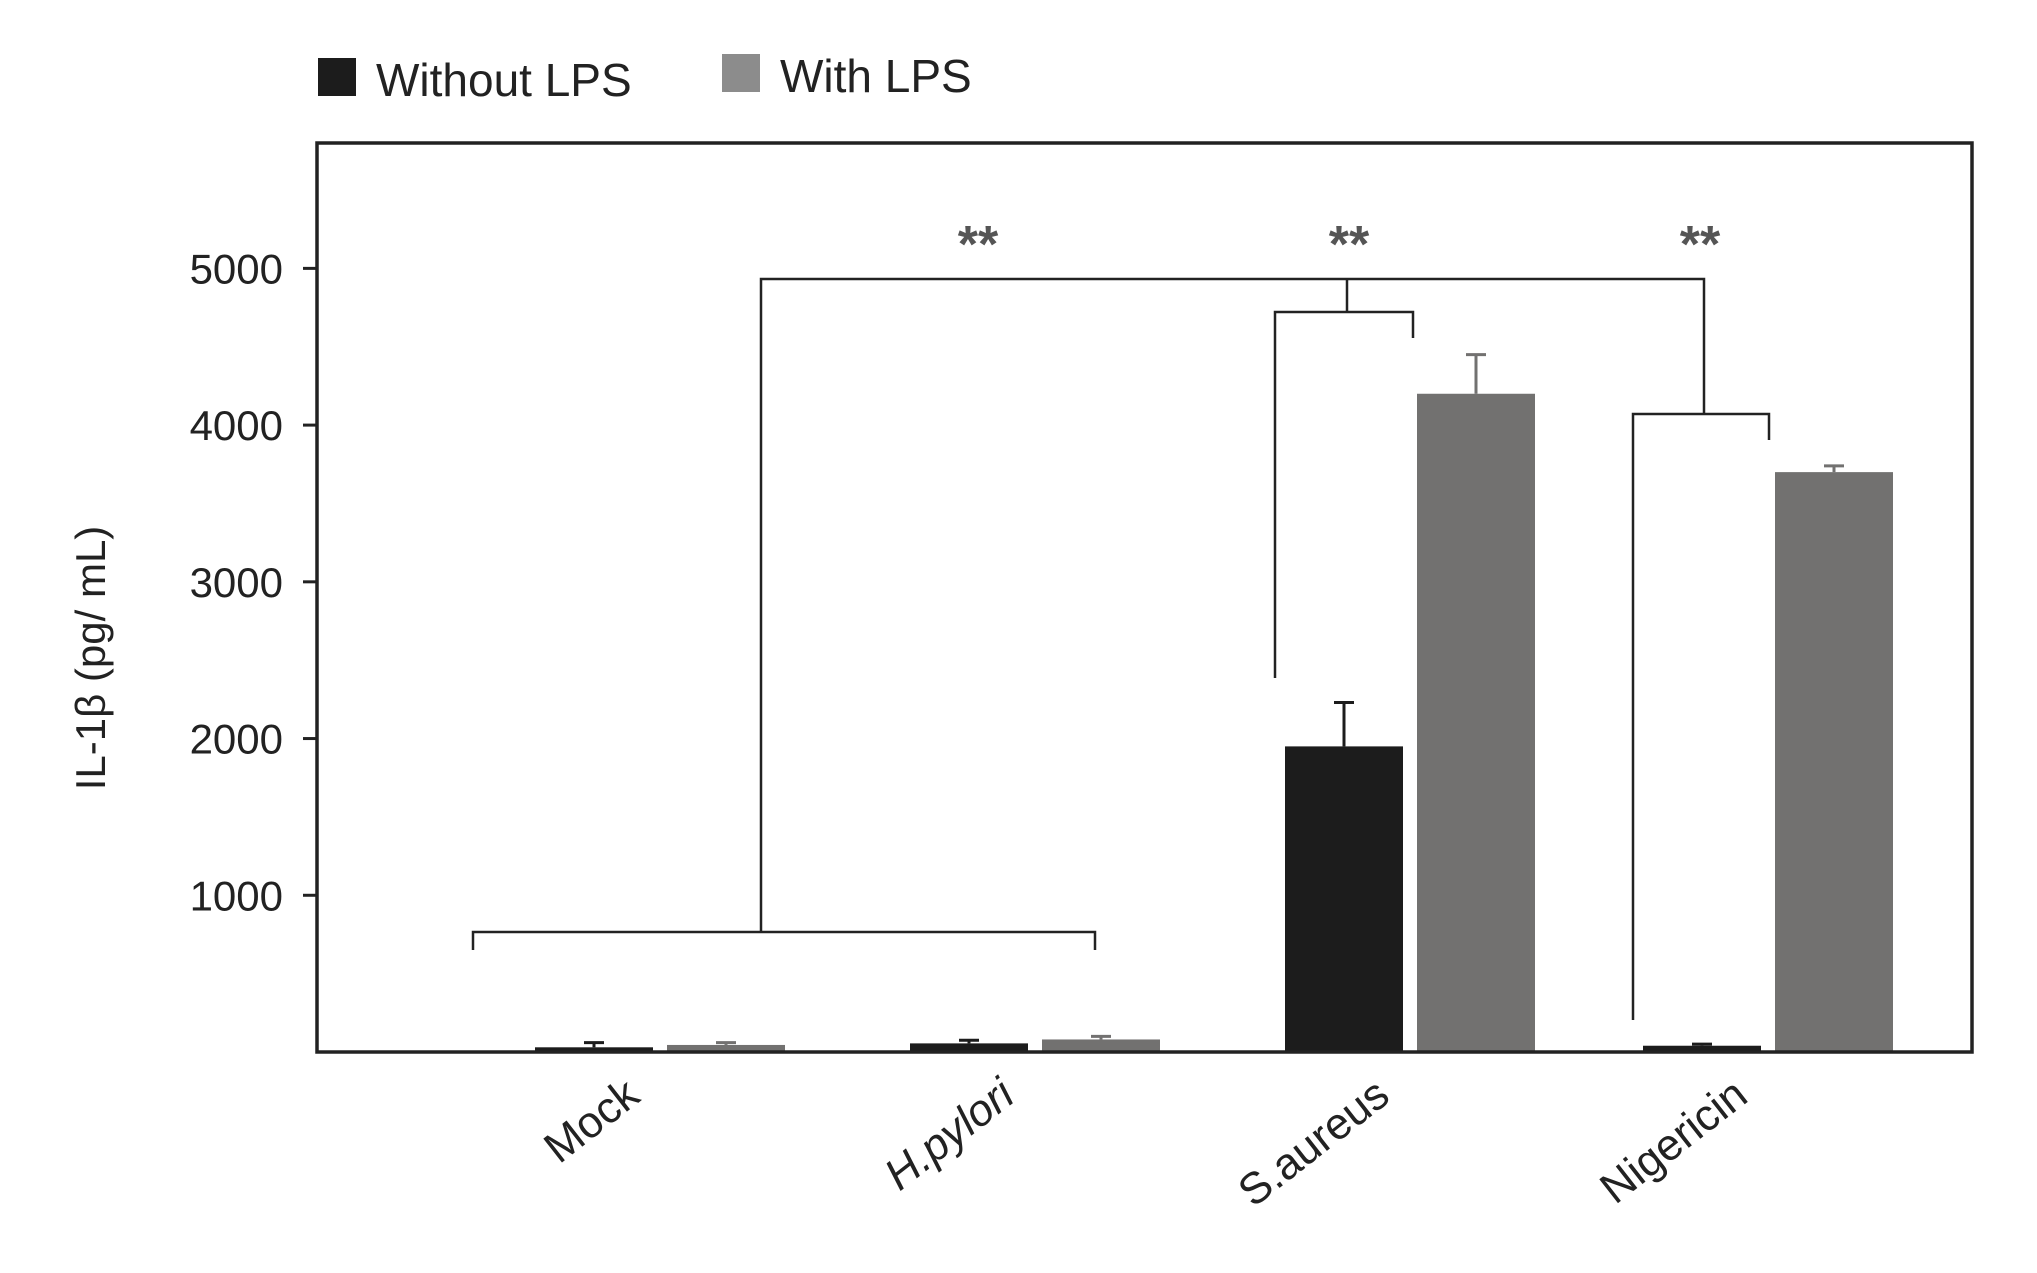 The image size is (2037, 1273). Describe the element at coordinates (236, 895) in the screenshot. I see `y-tick-label: 1000` at that location.